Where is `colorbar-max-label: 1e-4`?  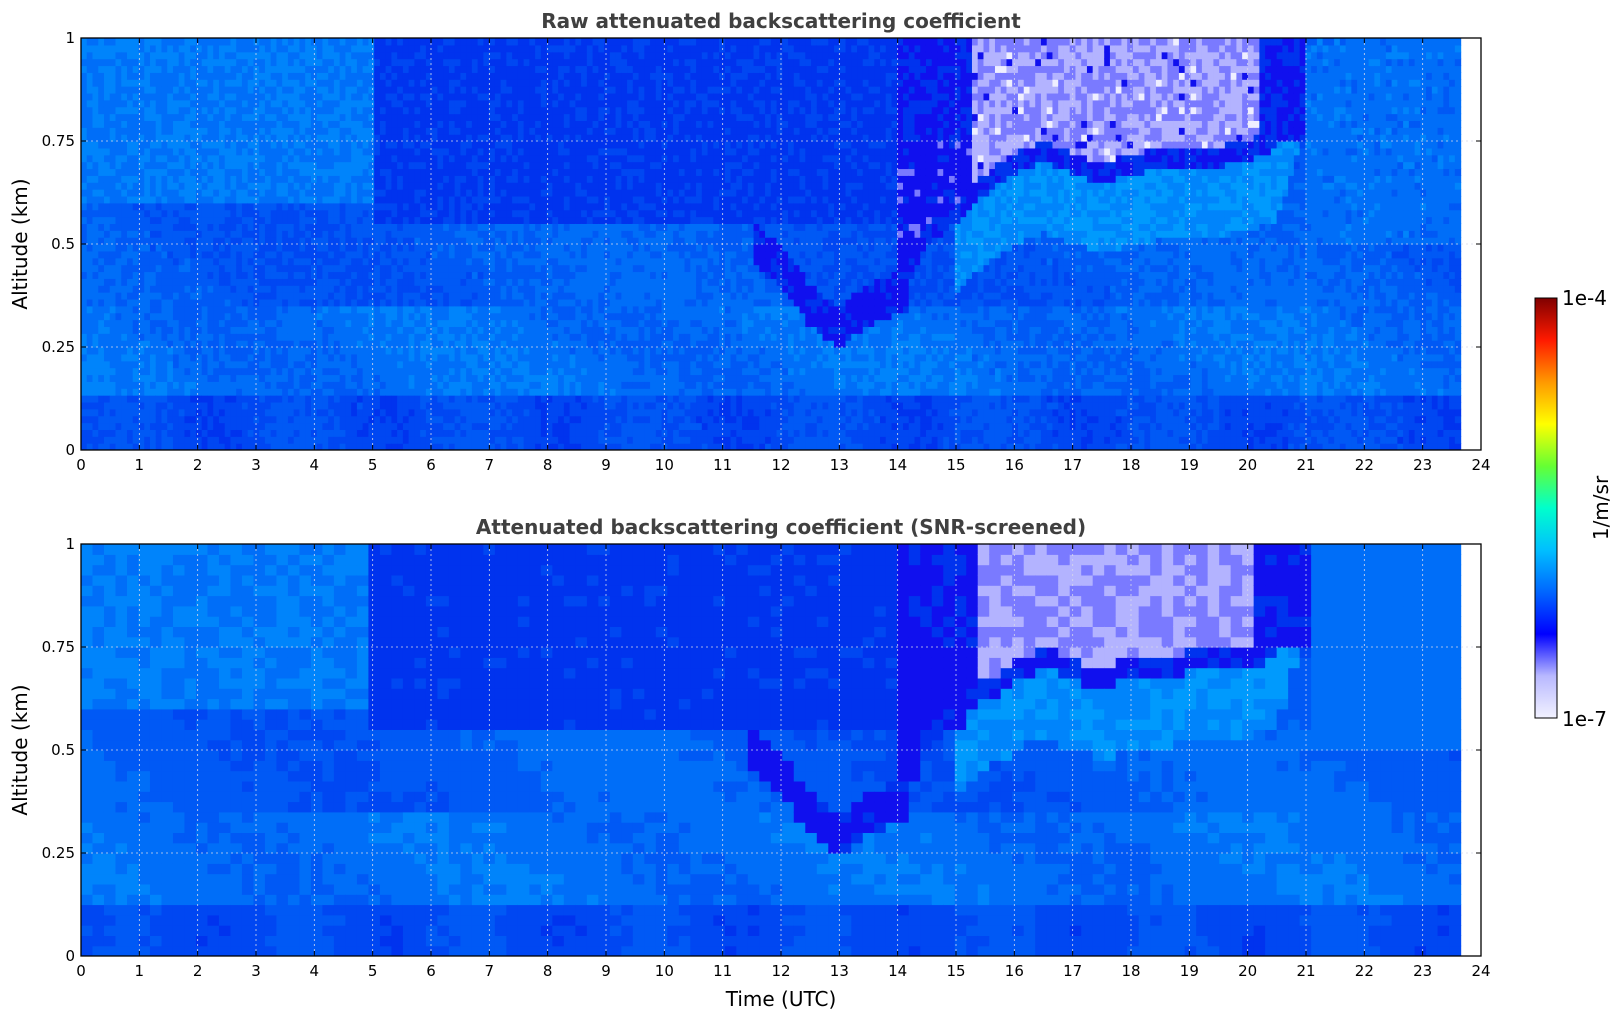
colorbar-max-label: 1e-4 is located at coordinates (1584, 298).